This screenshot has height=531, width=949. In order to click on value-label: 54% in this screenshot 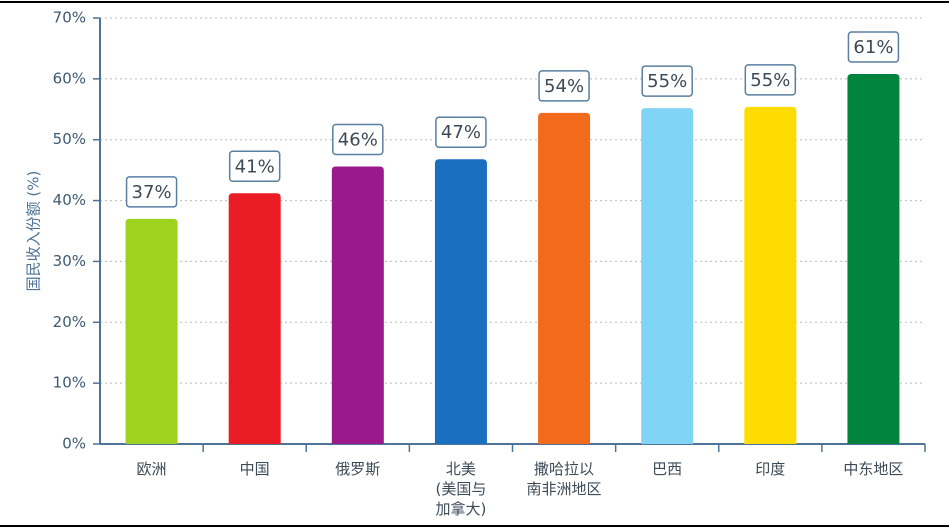, I will do `click(564, 86)`.